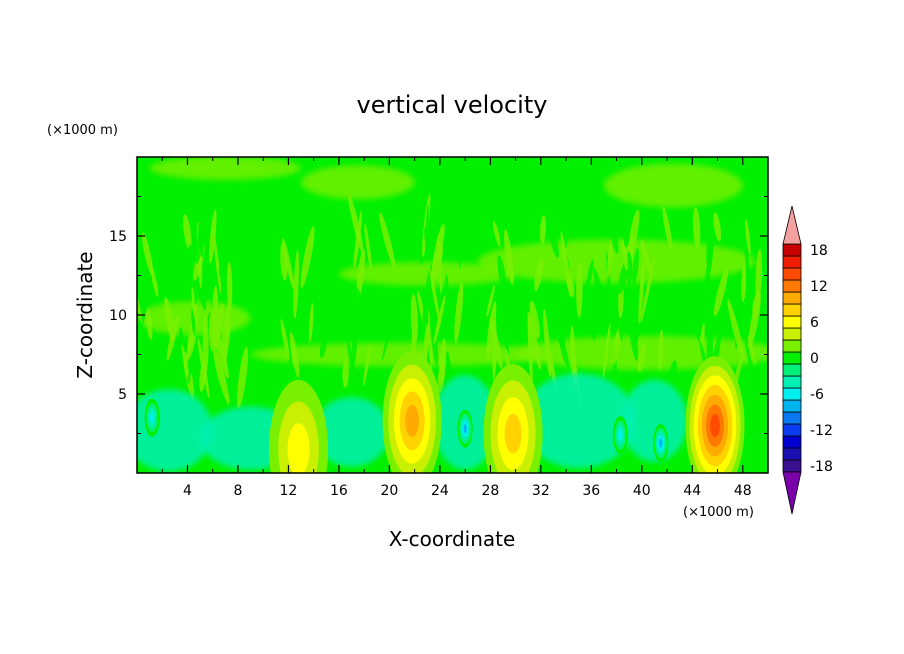  I want to click on colorbar-label: 0, so click(814, 359).